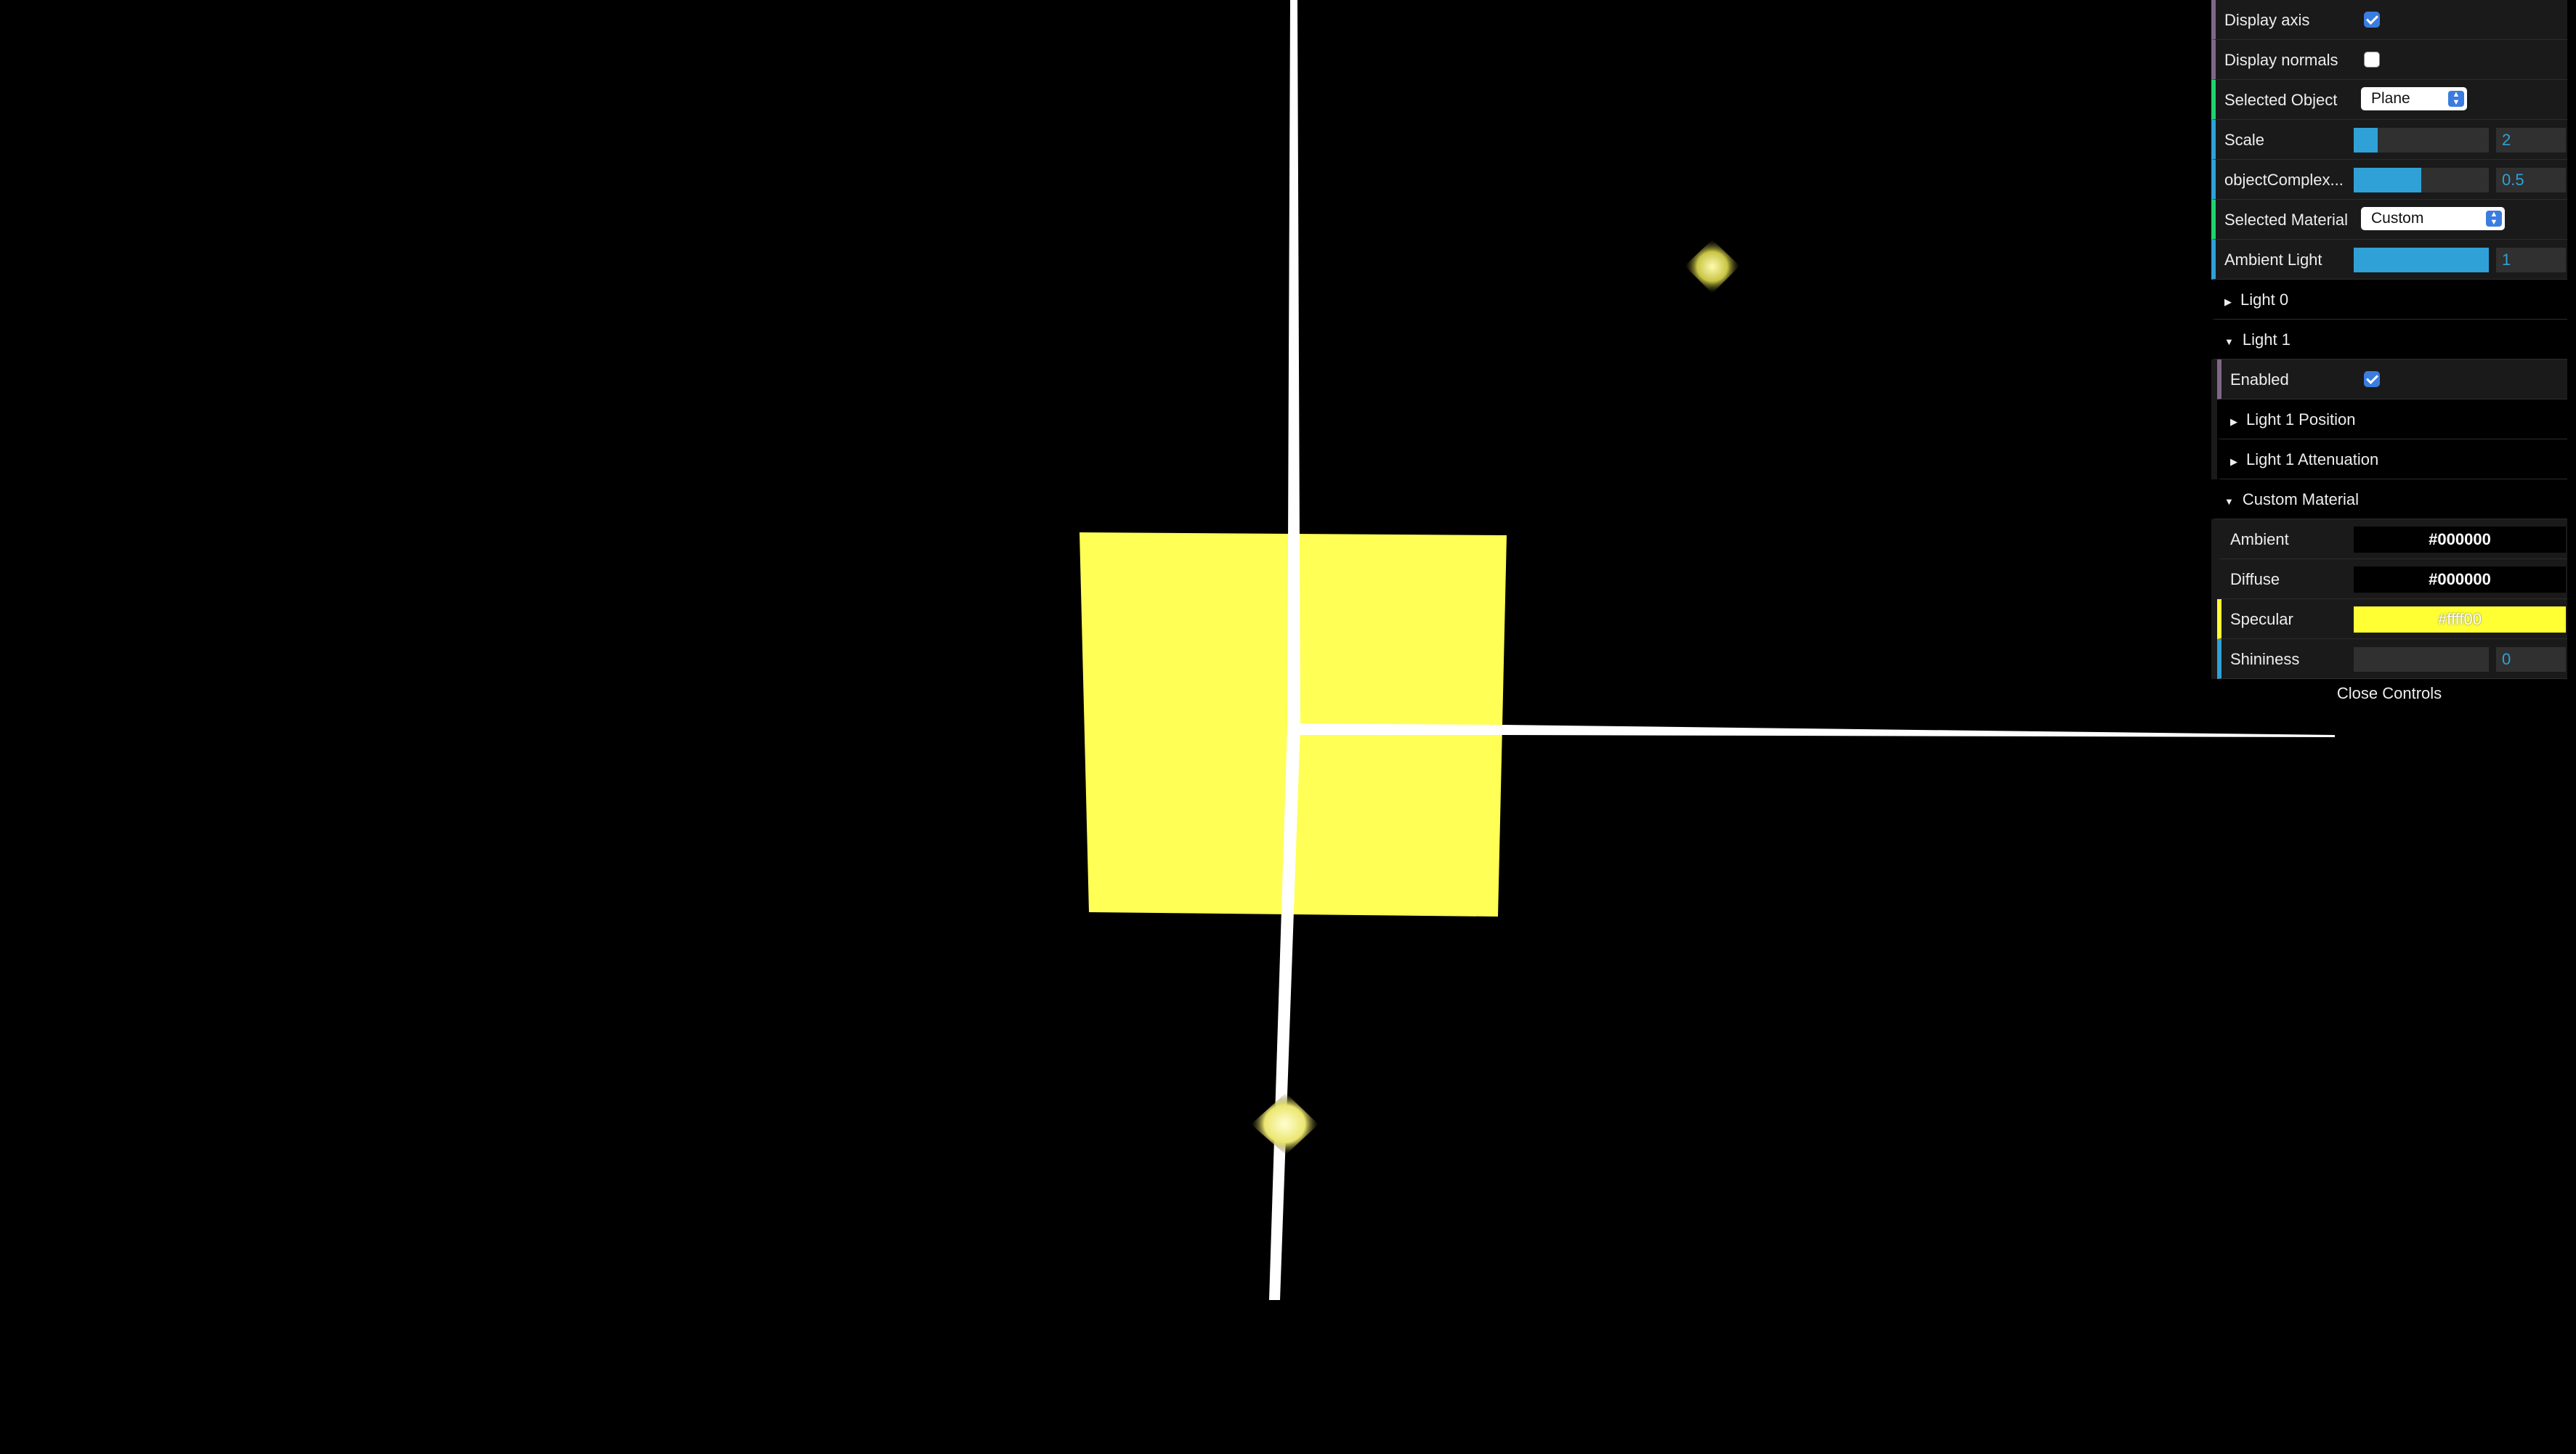  I want to click on object-complexity-slider-fill, so click(2387, 180).